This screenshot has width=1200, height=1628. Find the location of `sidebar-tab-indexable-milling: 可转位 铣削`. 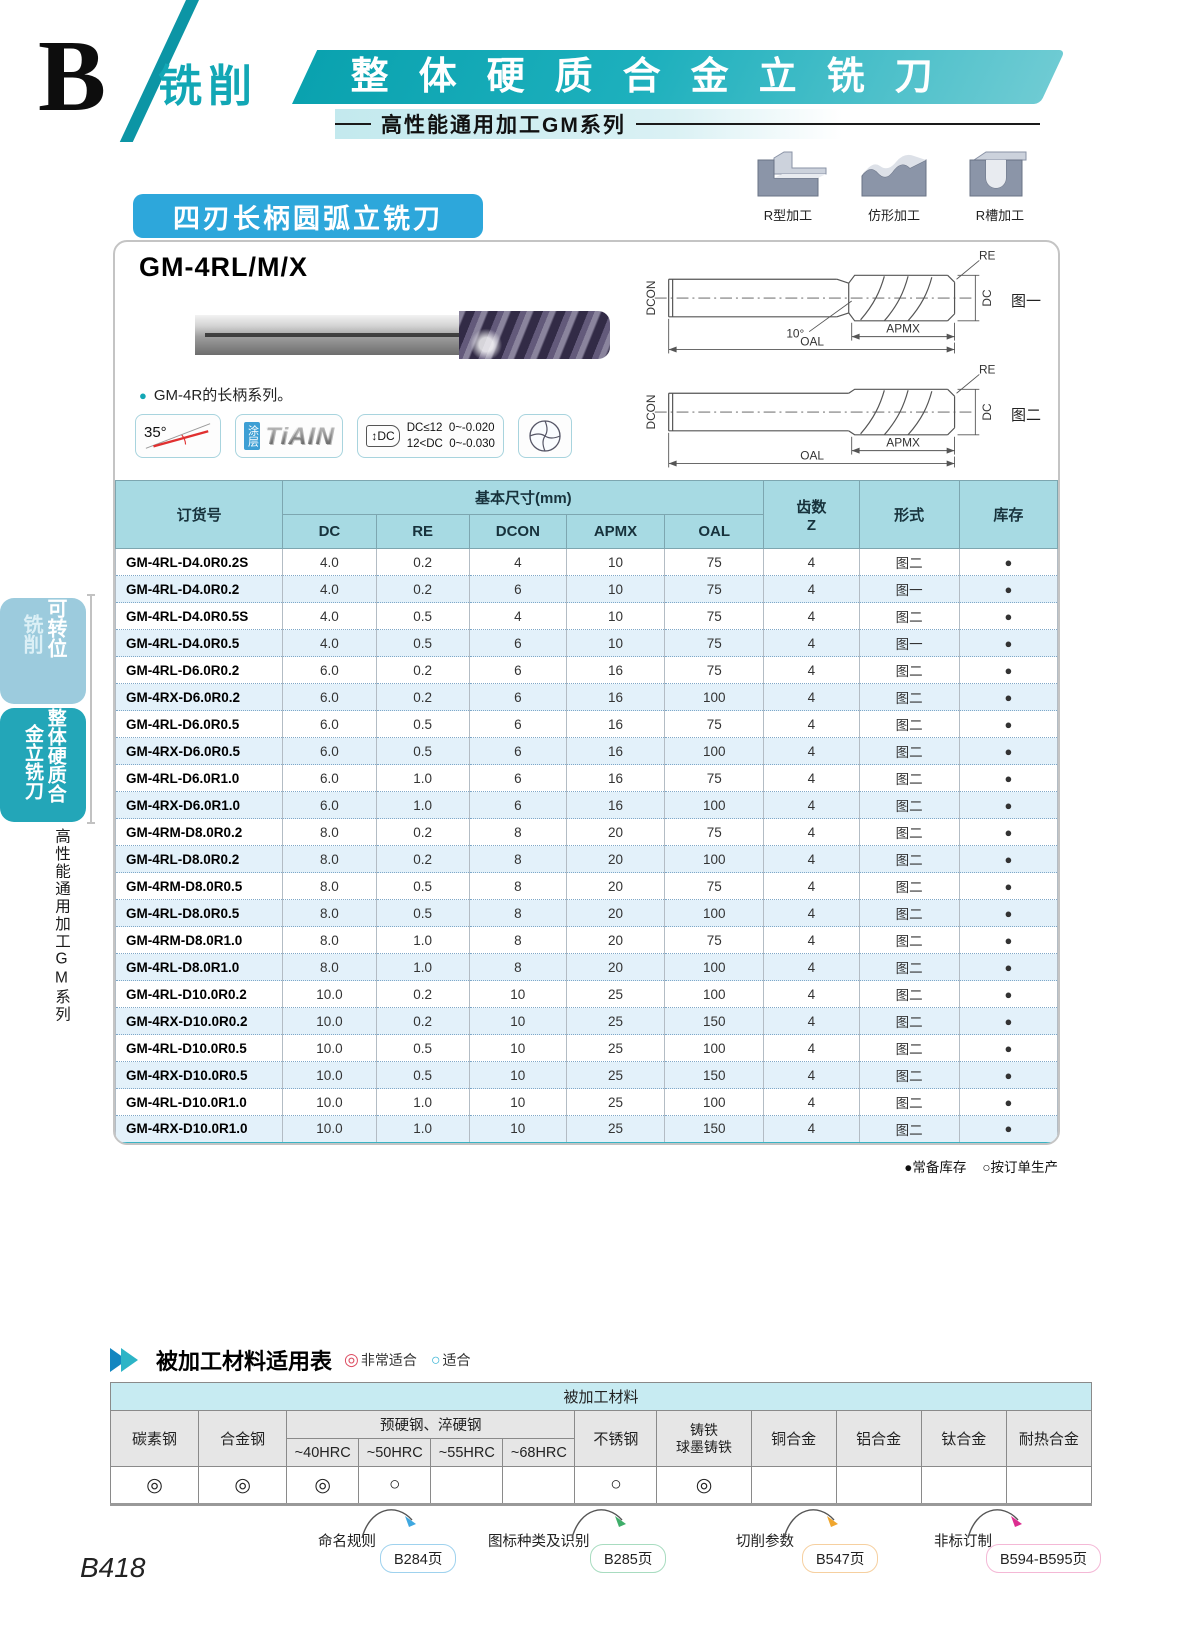

sidebar-tab-indexable-milling: 可转位 铣削 is located at coordinates (43, 651).